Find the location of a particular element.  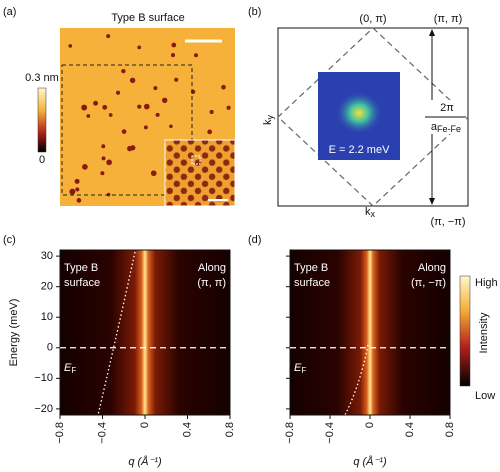

colorbar-min: 0 is located at coordinates (42, 160).